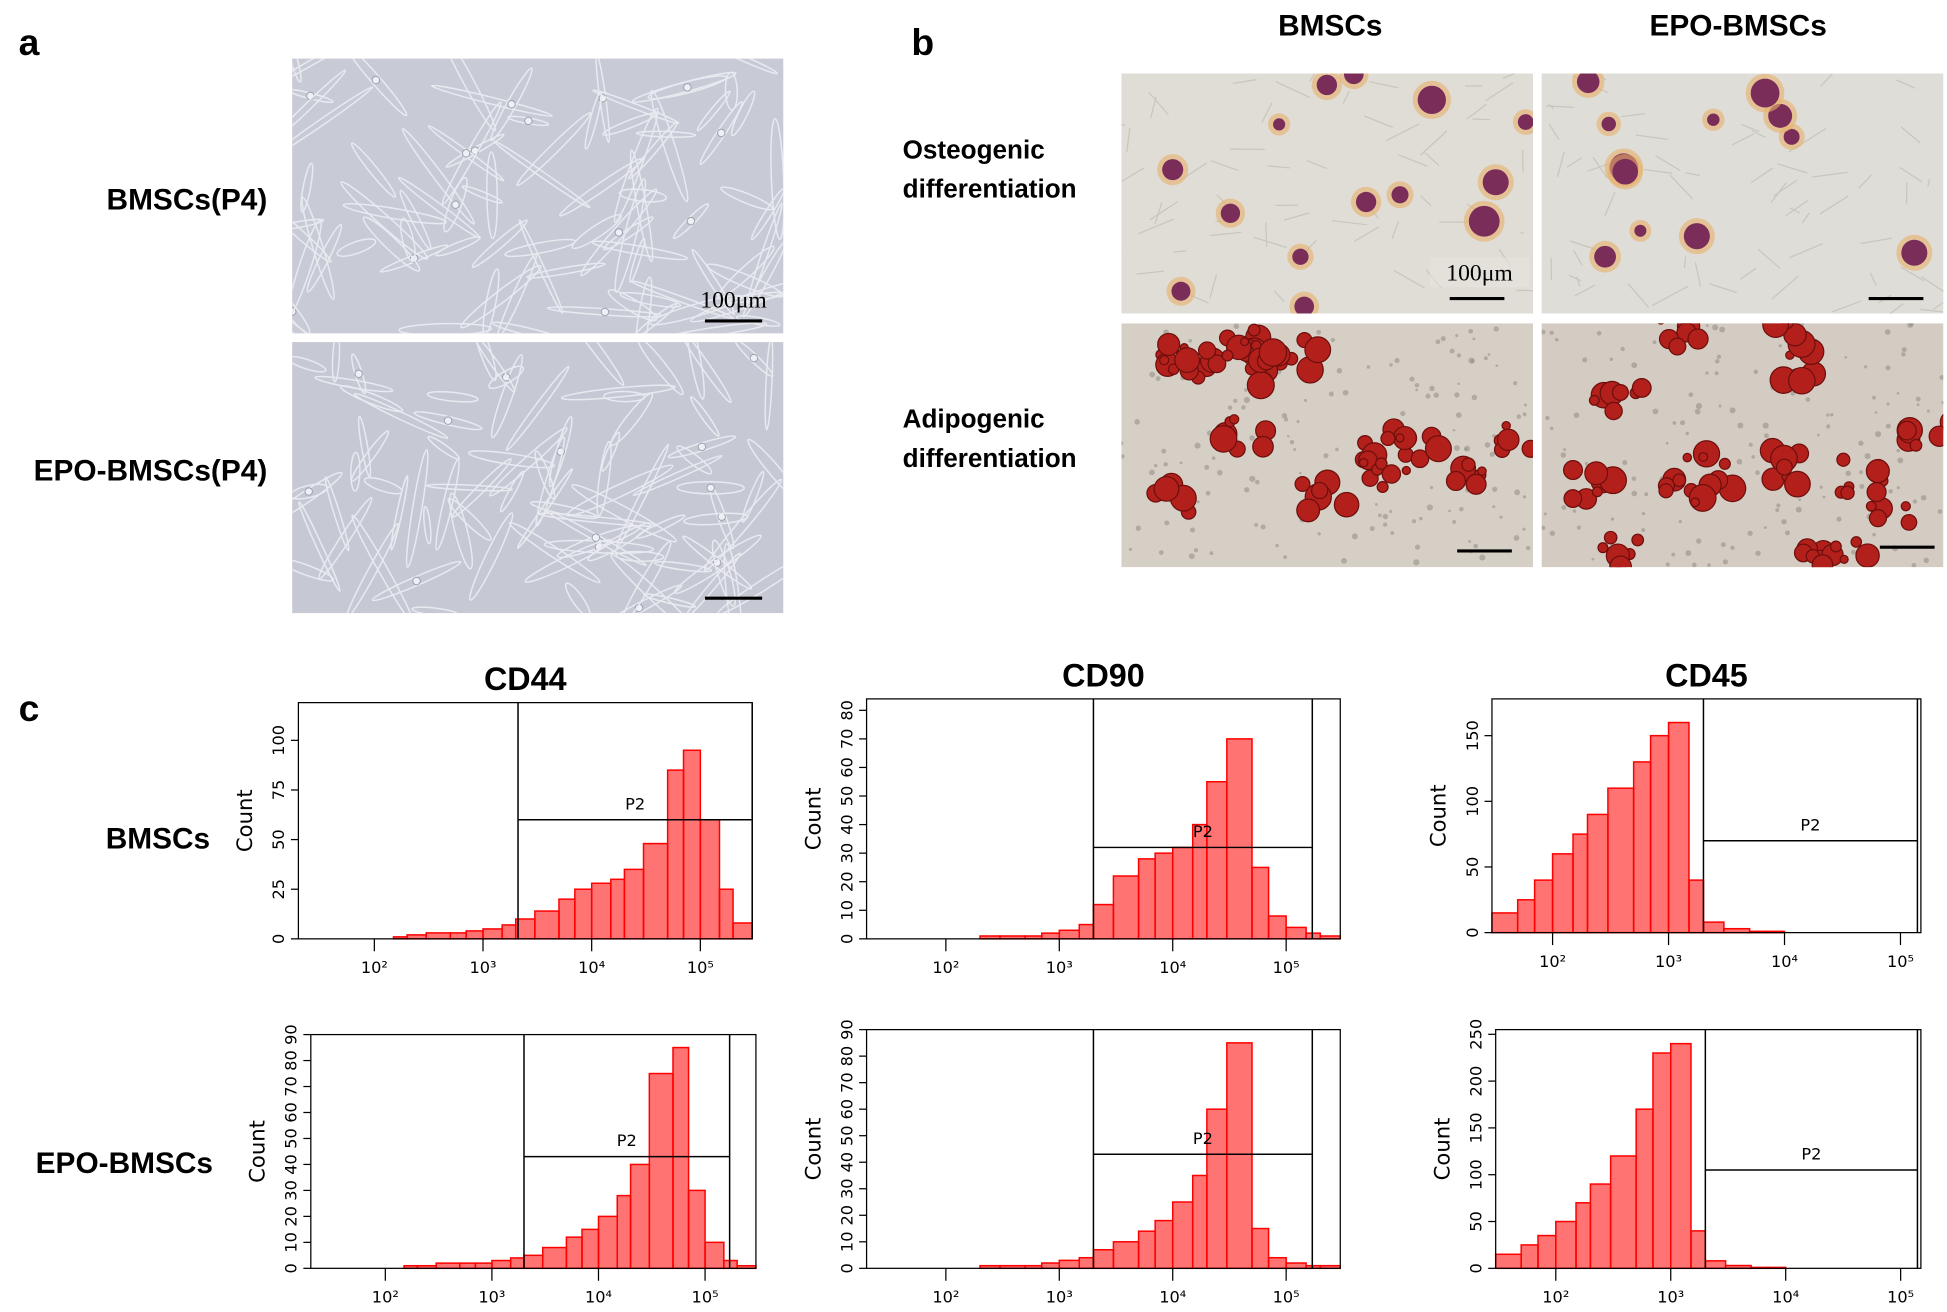  Describe the element at coordinates (1675, 1163) in the screenshot. I see `histogram: Count 0 50 100 150 200 250 10² 10³ 10⁴ 10⁵ P2` at that location.